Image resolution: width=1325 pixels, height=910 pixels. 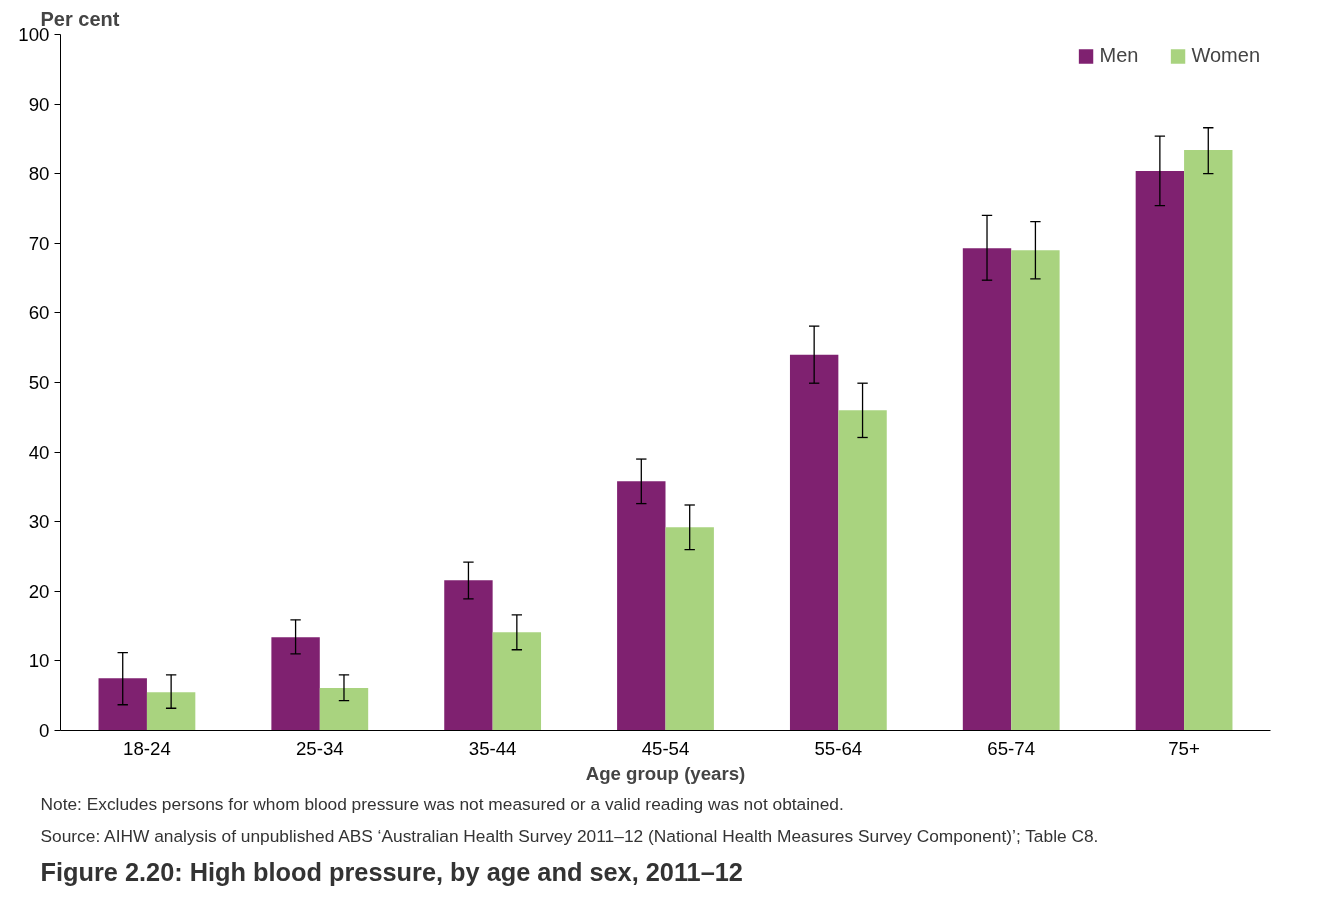 I want to click on y-tick-label: 50, so click(x=39, y=382).